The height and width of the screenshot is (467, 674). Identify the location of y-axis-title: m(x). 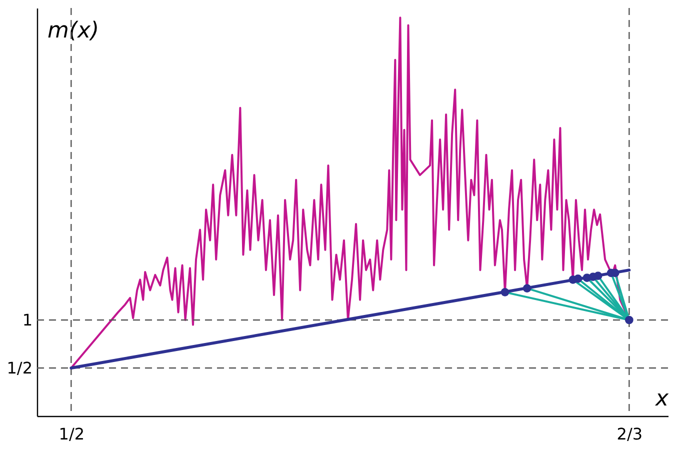
(74, 31).